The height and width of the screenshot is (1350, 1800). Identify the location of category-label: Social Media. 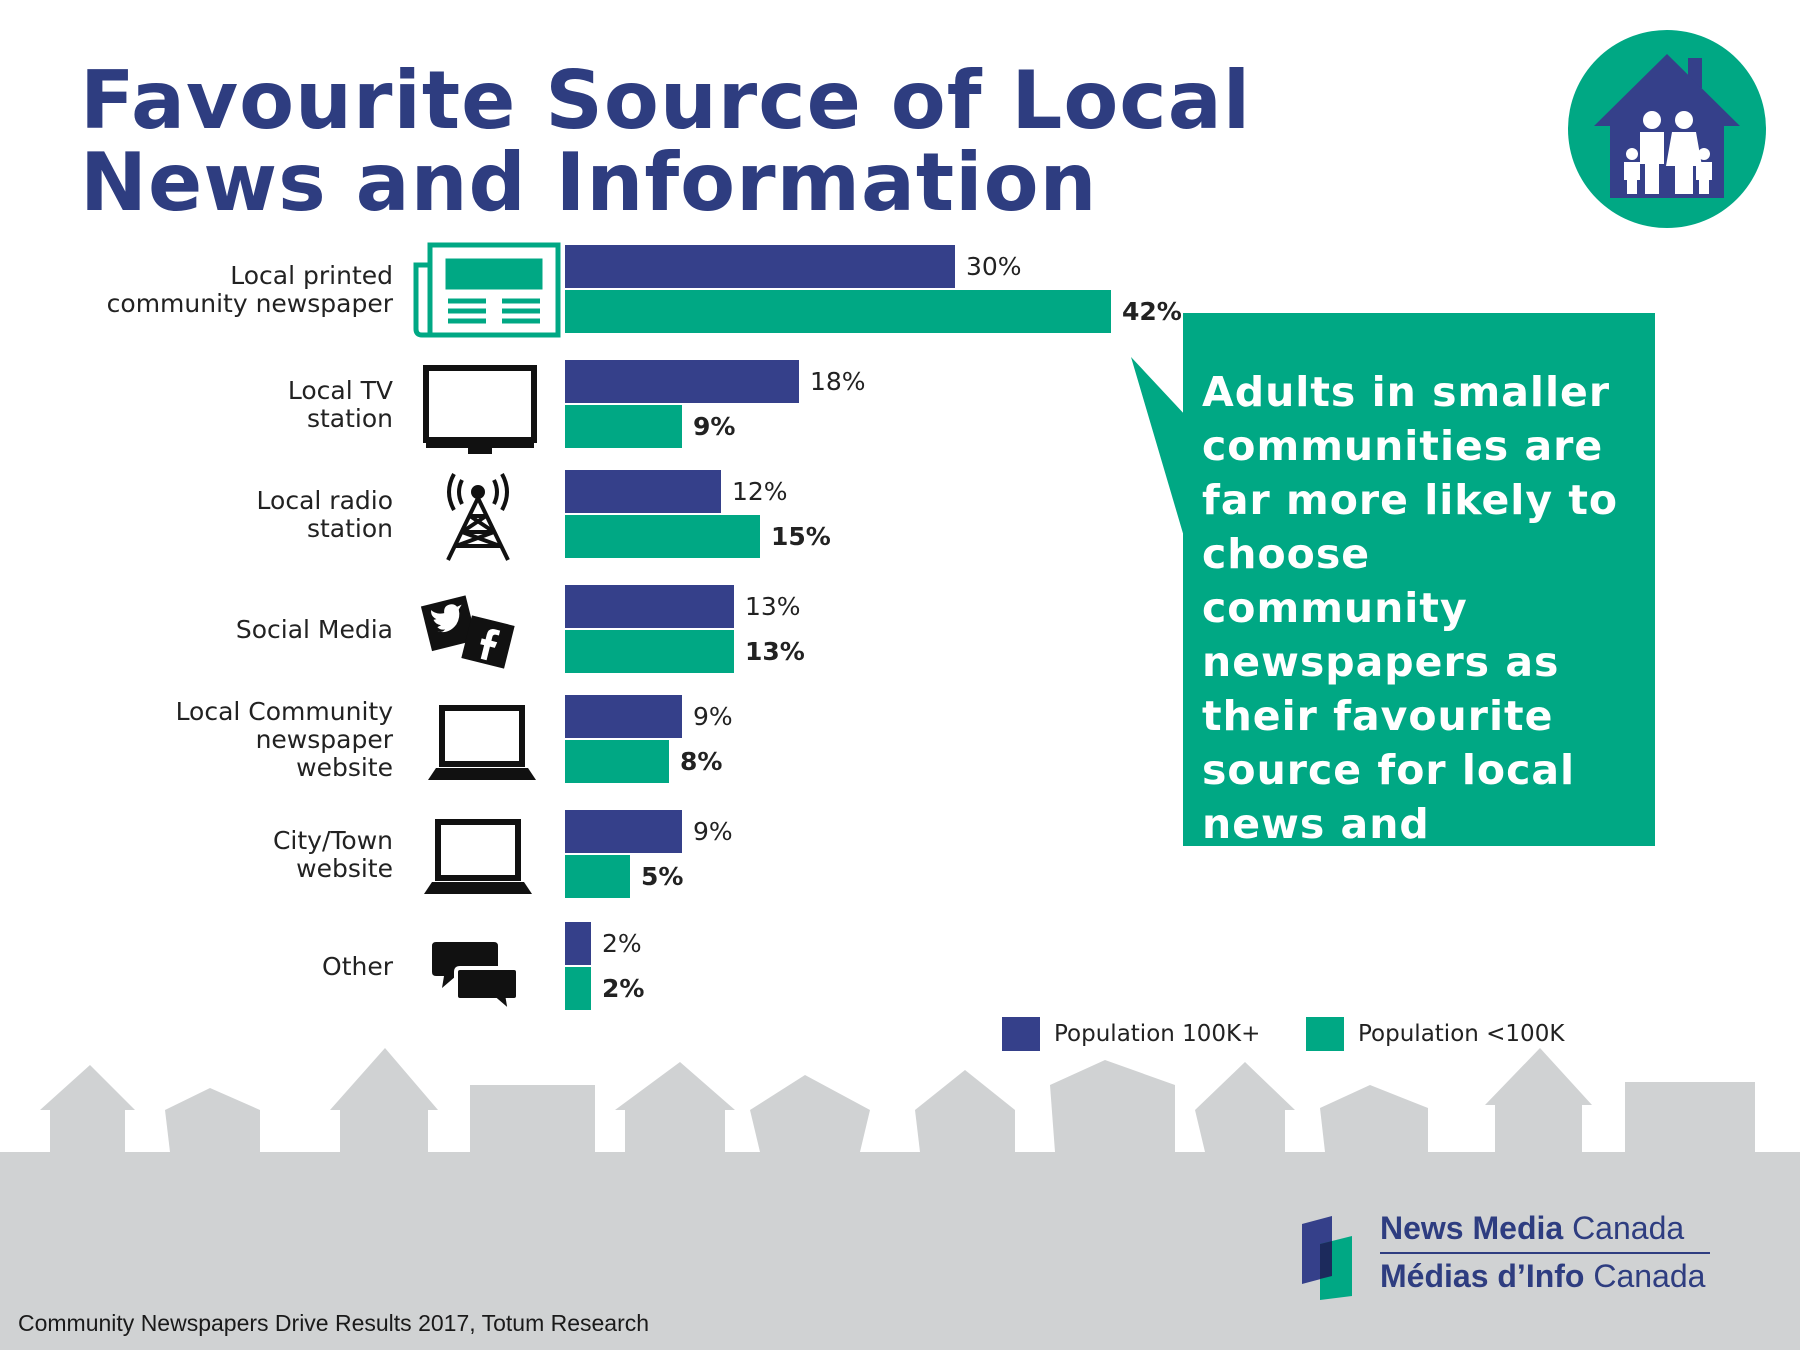
(314, 629).